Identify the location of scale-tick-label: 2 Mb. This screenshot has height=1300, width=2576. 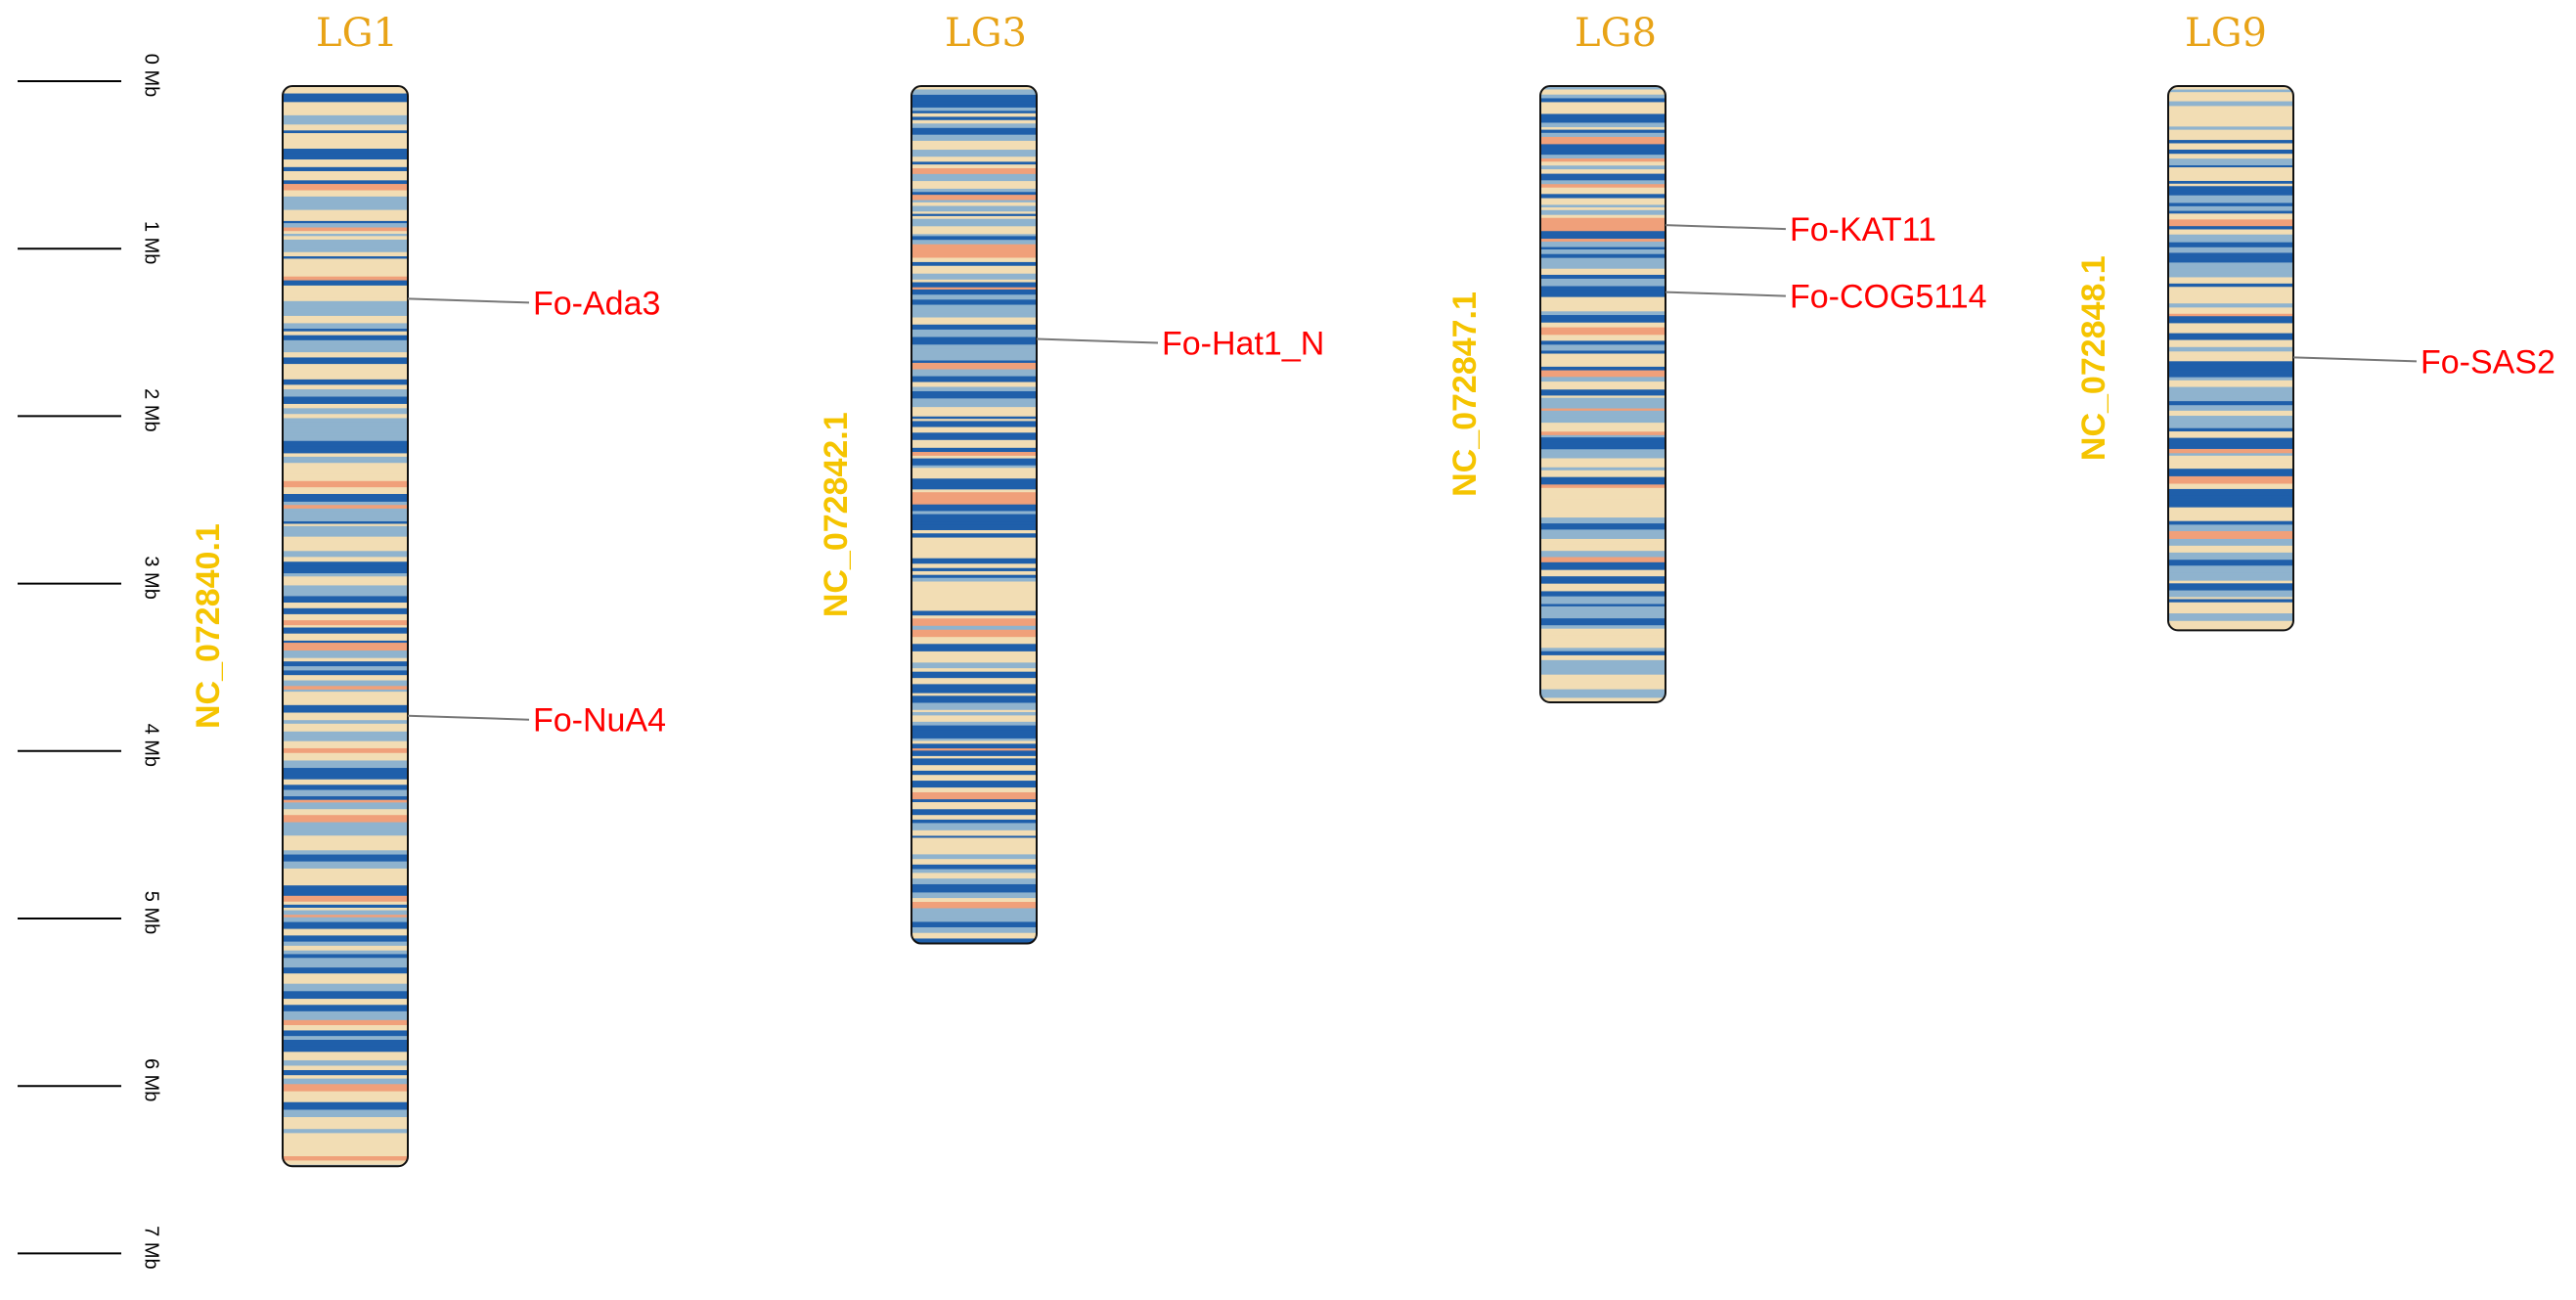
(151, 410).